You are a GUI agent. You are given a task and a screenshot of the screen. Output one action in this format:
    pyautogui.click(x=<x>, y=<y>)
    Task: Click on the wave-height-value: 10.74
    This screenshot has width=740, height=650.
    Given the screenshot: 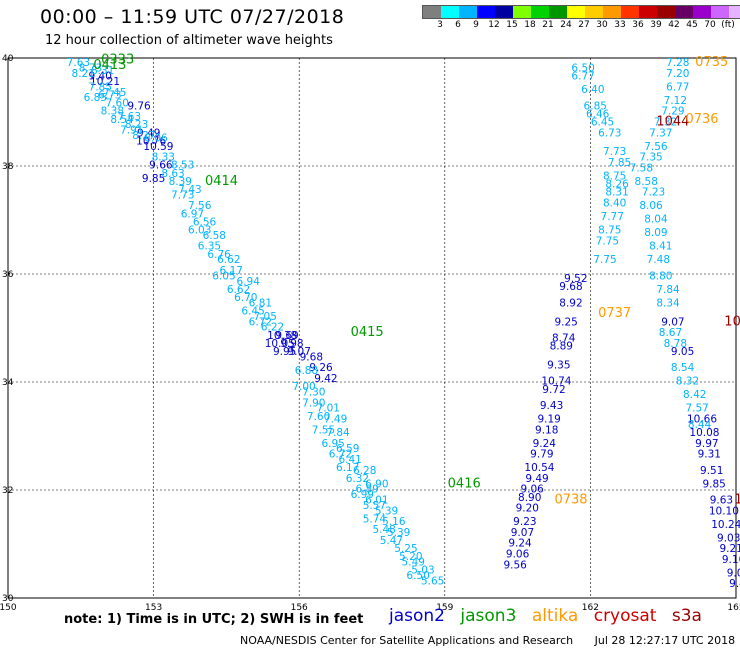 What is the action you would take?
    pyautogui.click(x=556, y=382)
    